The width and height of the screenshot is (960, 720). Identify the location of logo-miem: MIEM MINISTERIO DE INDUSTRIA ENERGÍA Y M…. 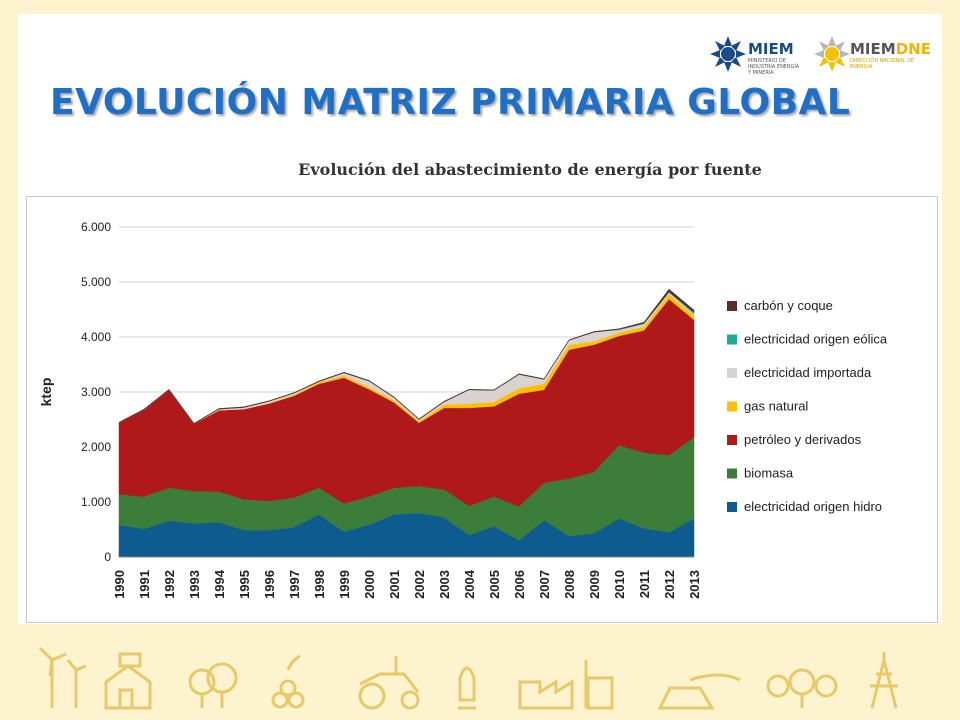
(758, 55).